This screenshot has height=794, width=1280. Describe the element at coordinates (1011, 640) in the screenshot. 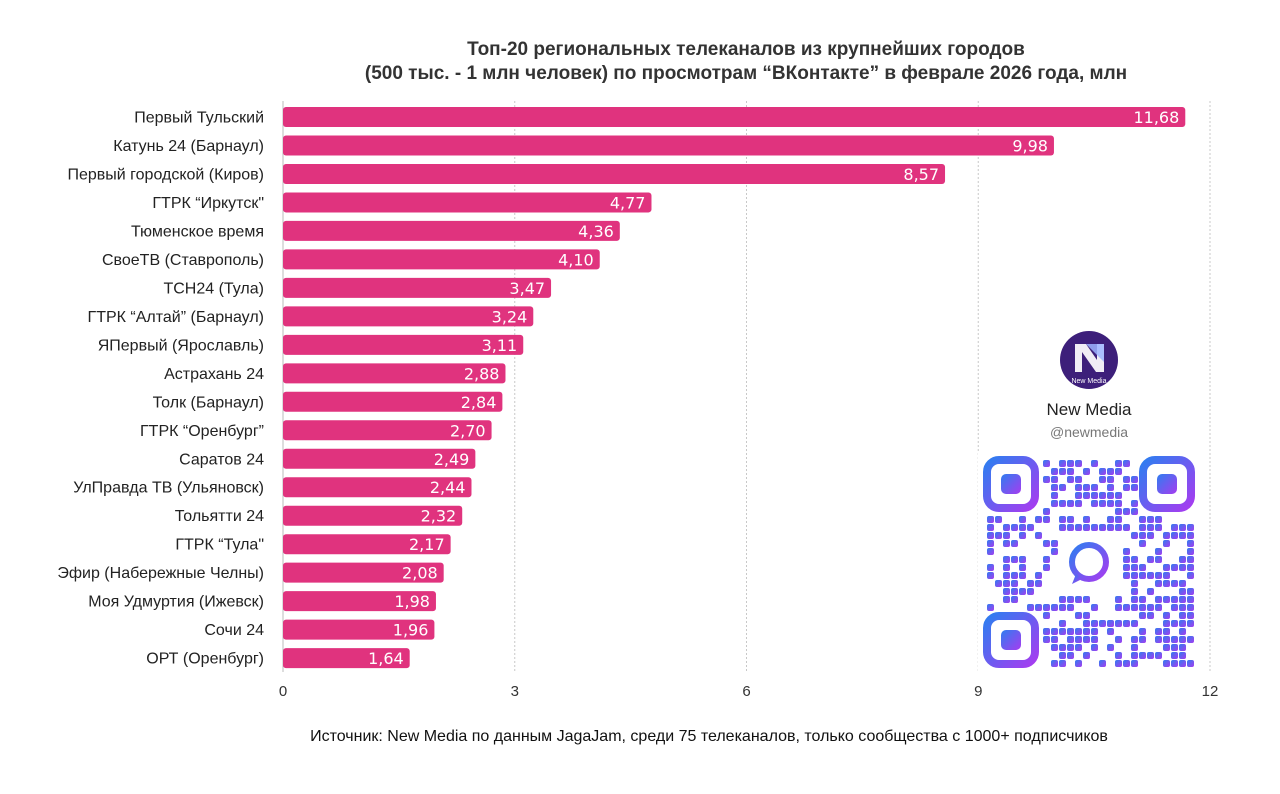

I see `qr-finder-bottom-left` at that location.